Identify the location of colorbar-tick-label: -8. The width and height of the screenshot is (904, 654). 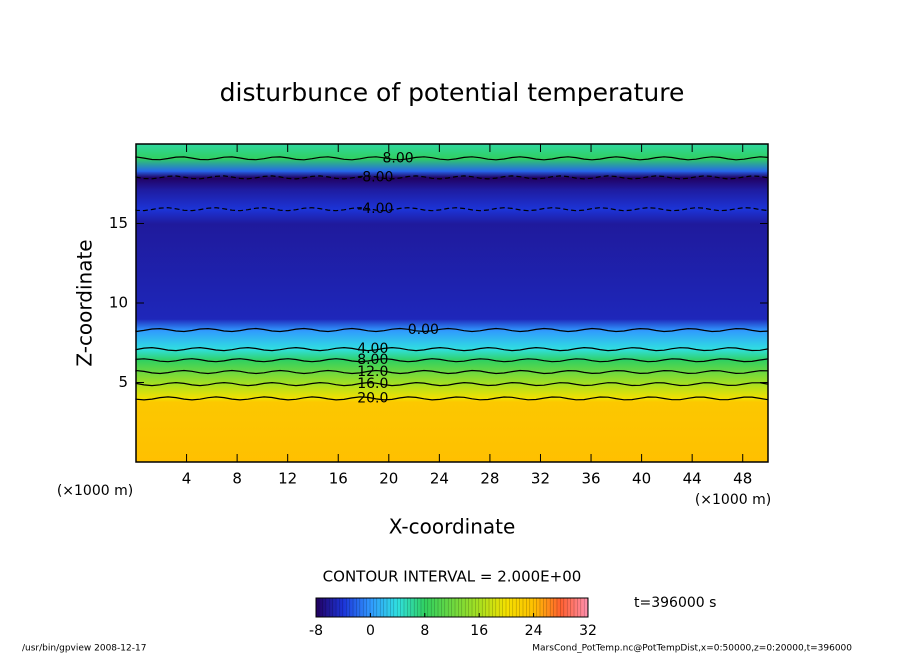
(316, 631).